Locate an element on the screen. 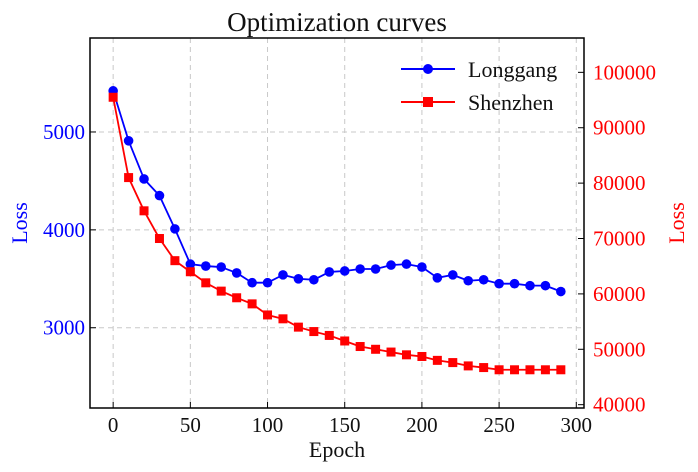  x-tick-label-300: 300 is located at coordinates (577, 425).